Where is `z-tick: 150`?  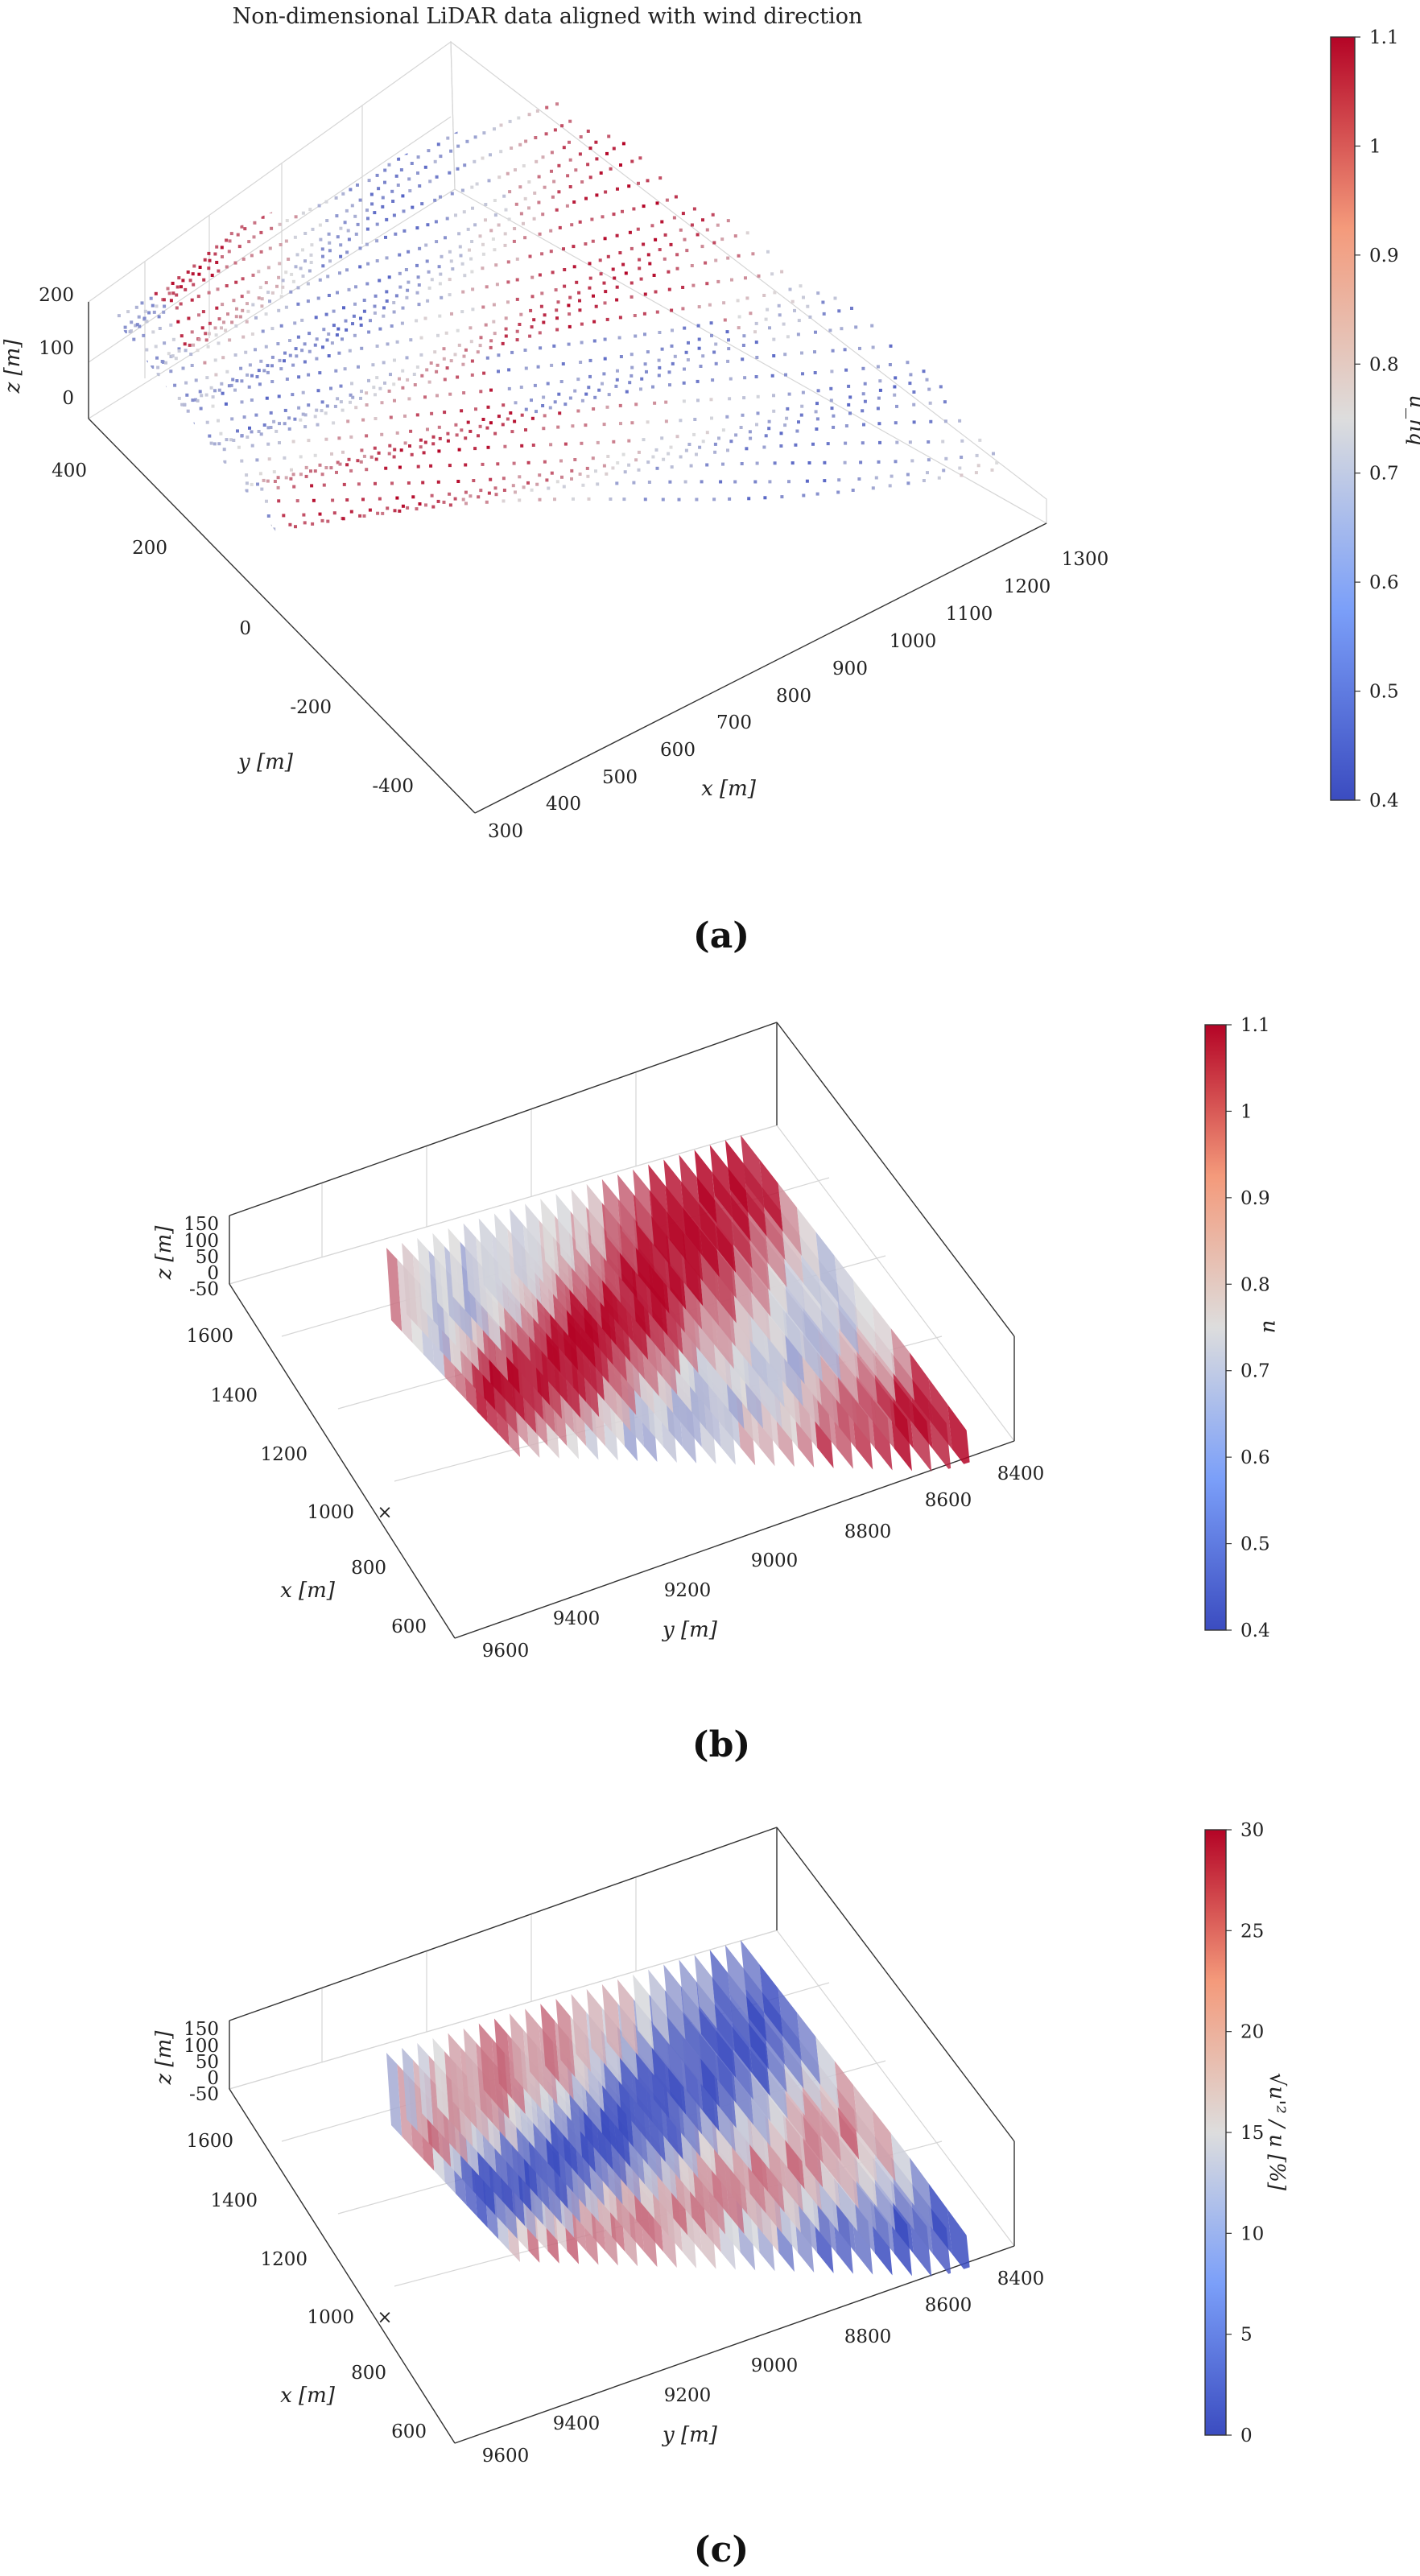 z-tick: 150 is located at coordinates (201, 2029).